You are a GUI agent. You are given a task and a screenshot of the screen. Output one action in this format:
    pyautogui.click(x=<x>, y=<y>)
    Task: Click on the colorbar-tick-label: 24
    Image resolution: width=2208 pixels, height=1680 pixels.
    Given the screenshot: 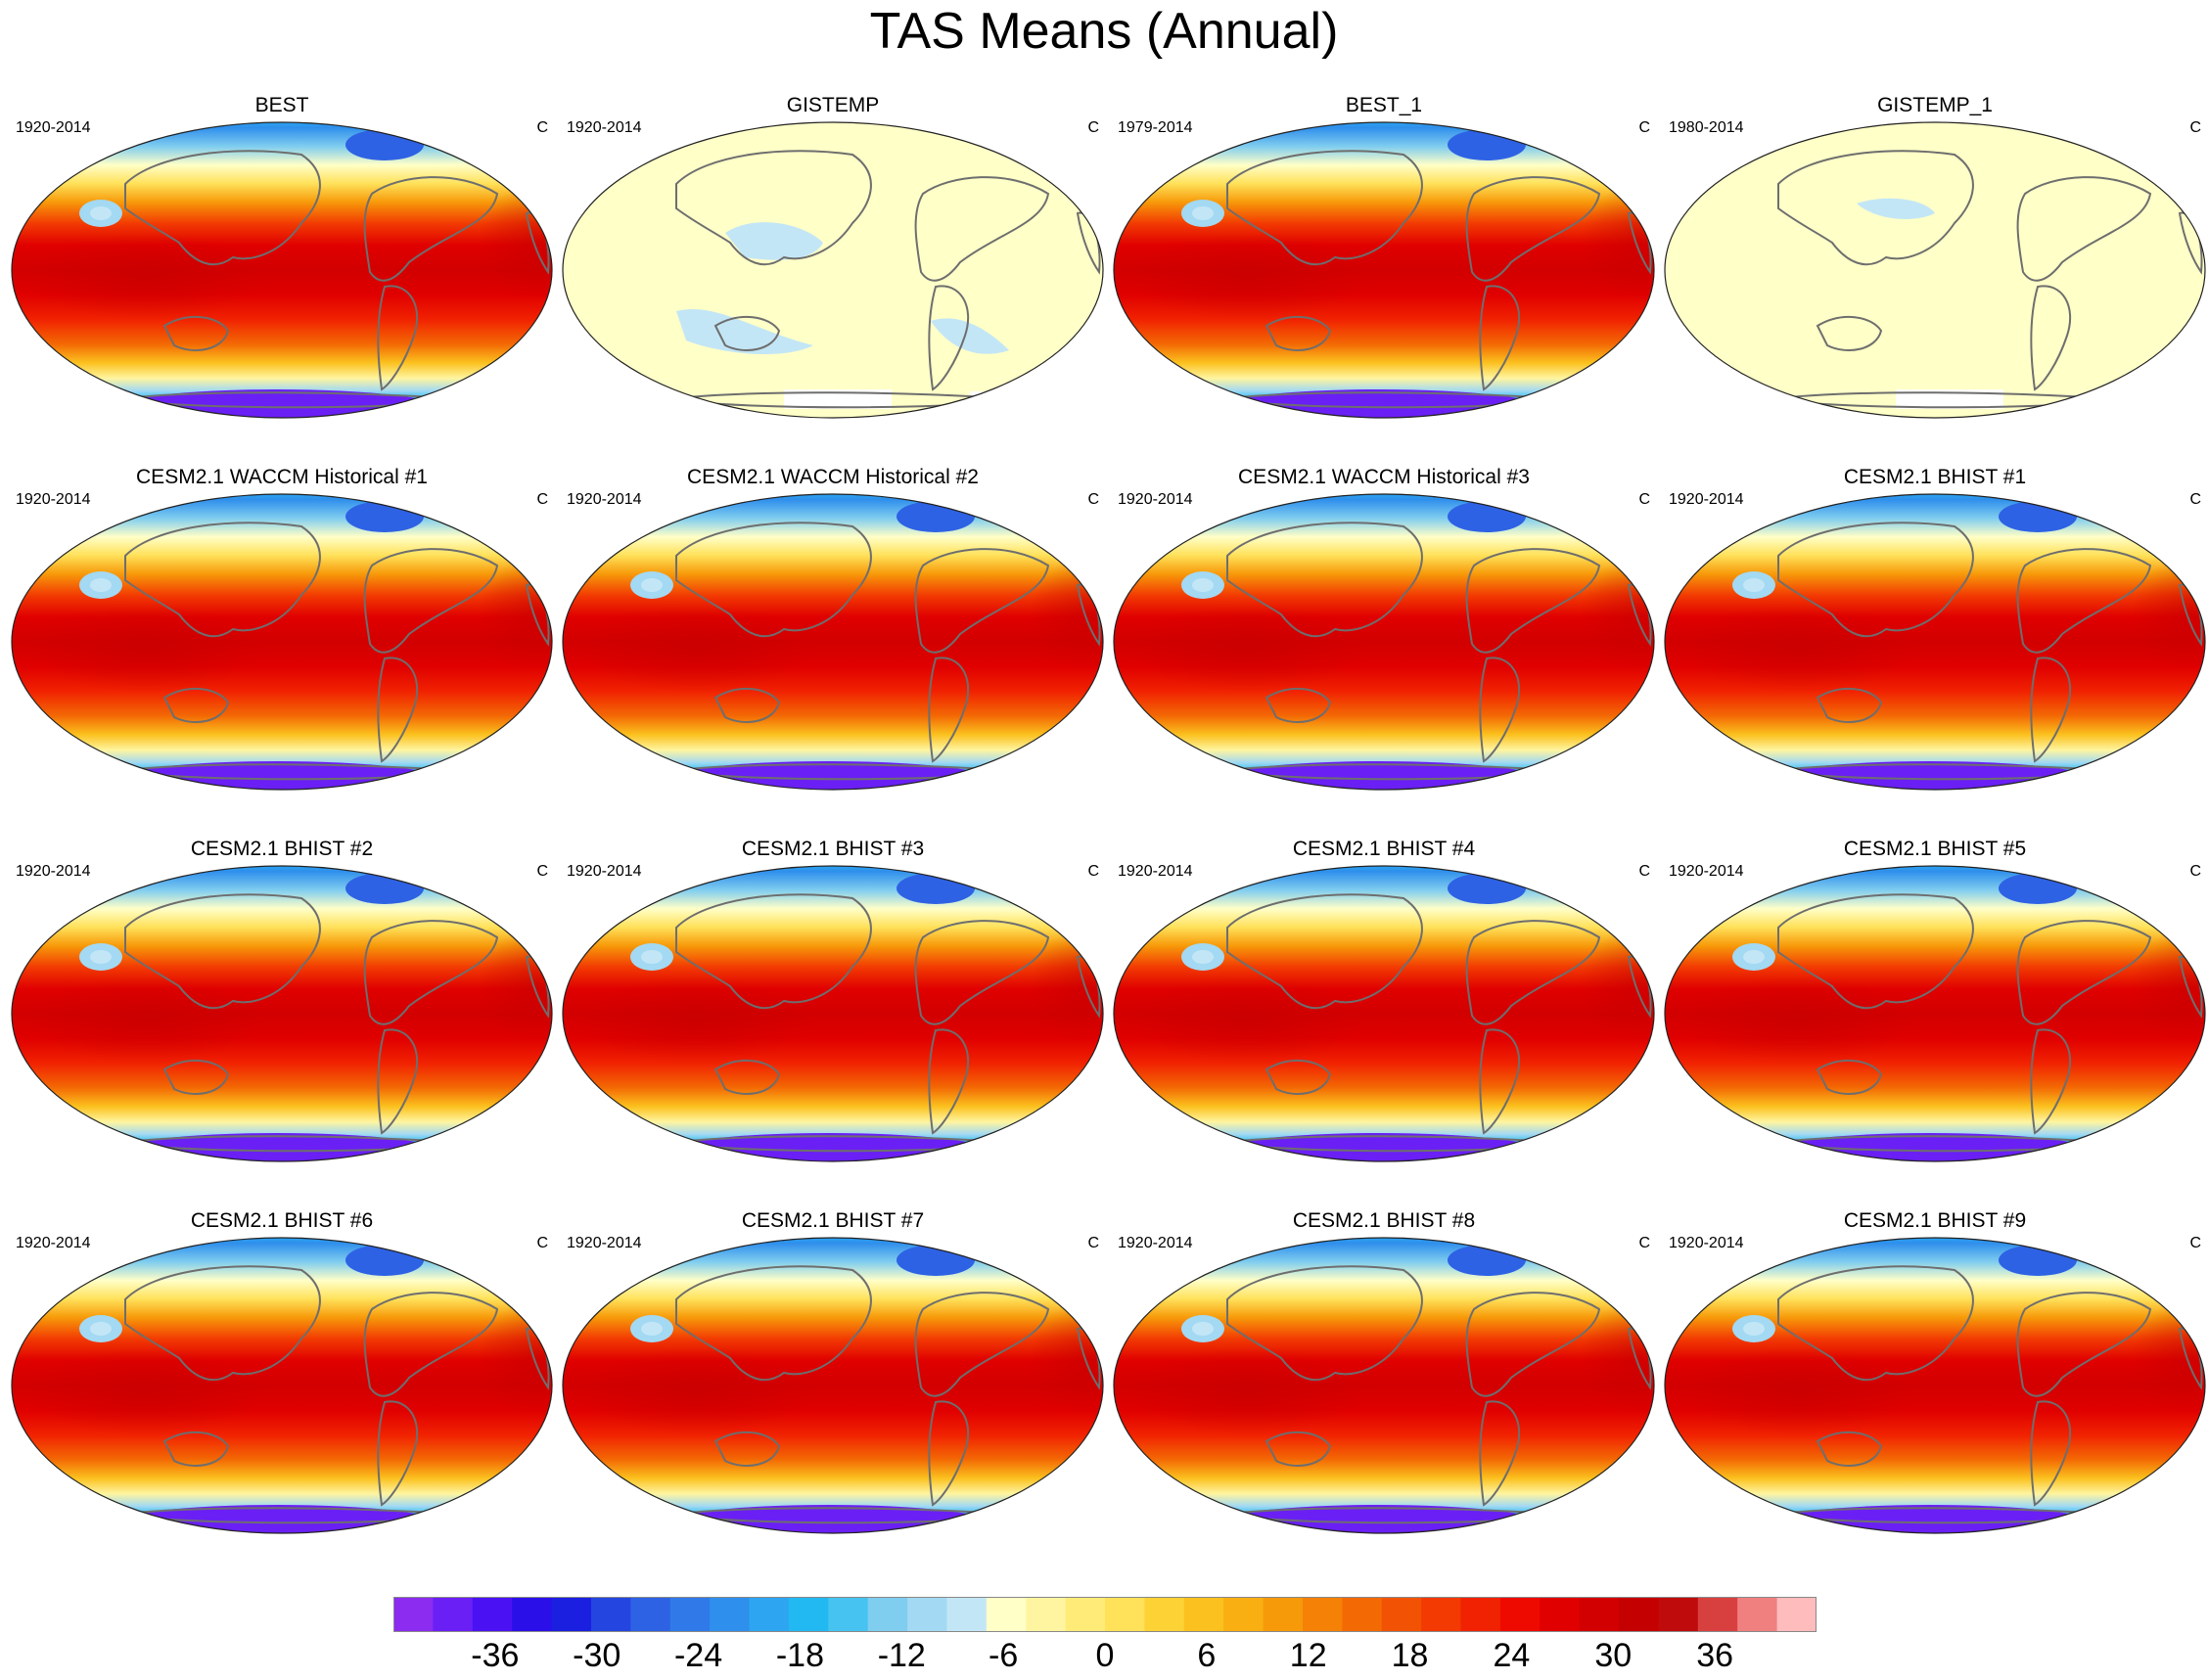 What is the action you would take?
    pyautogui.click(x=1512, y=1655)
    